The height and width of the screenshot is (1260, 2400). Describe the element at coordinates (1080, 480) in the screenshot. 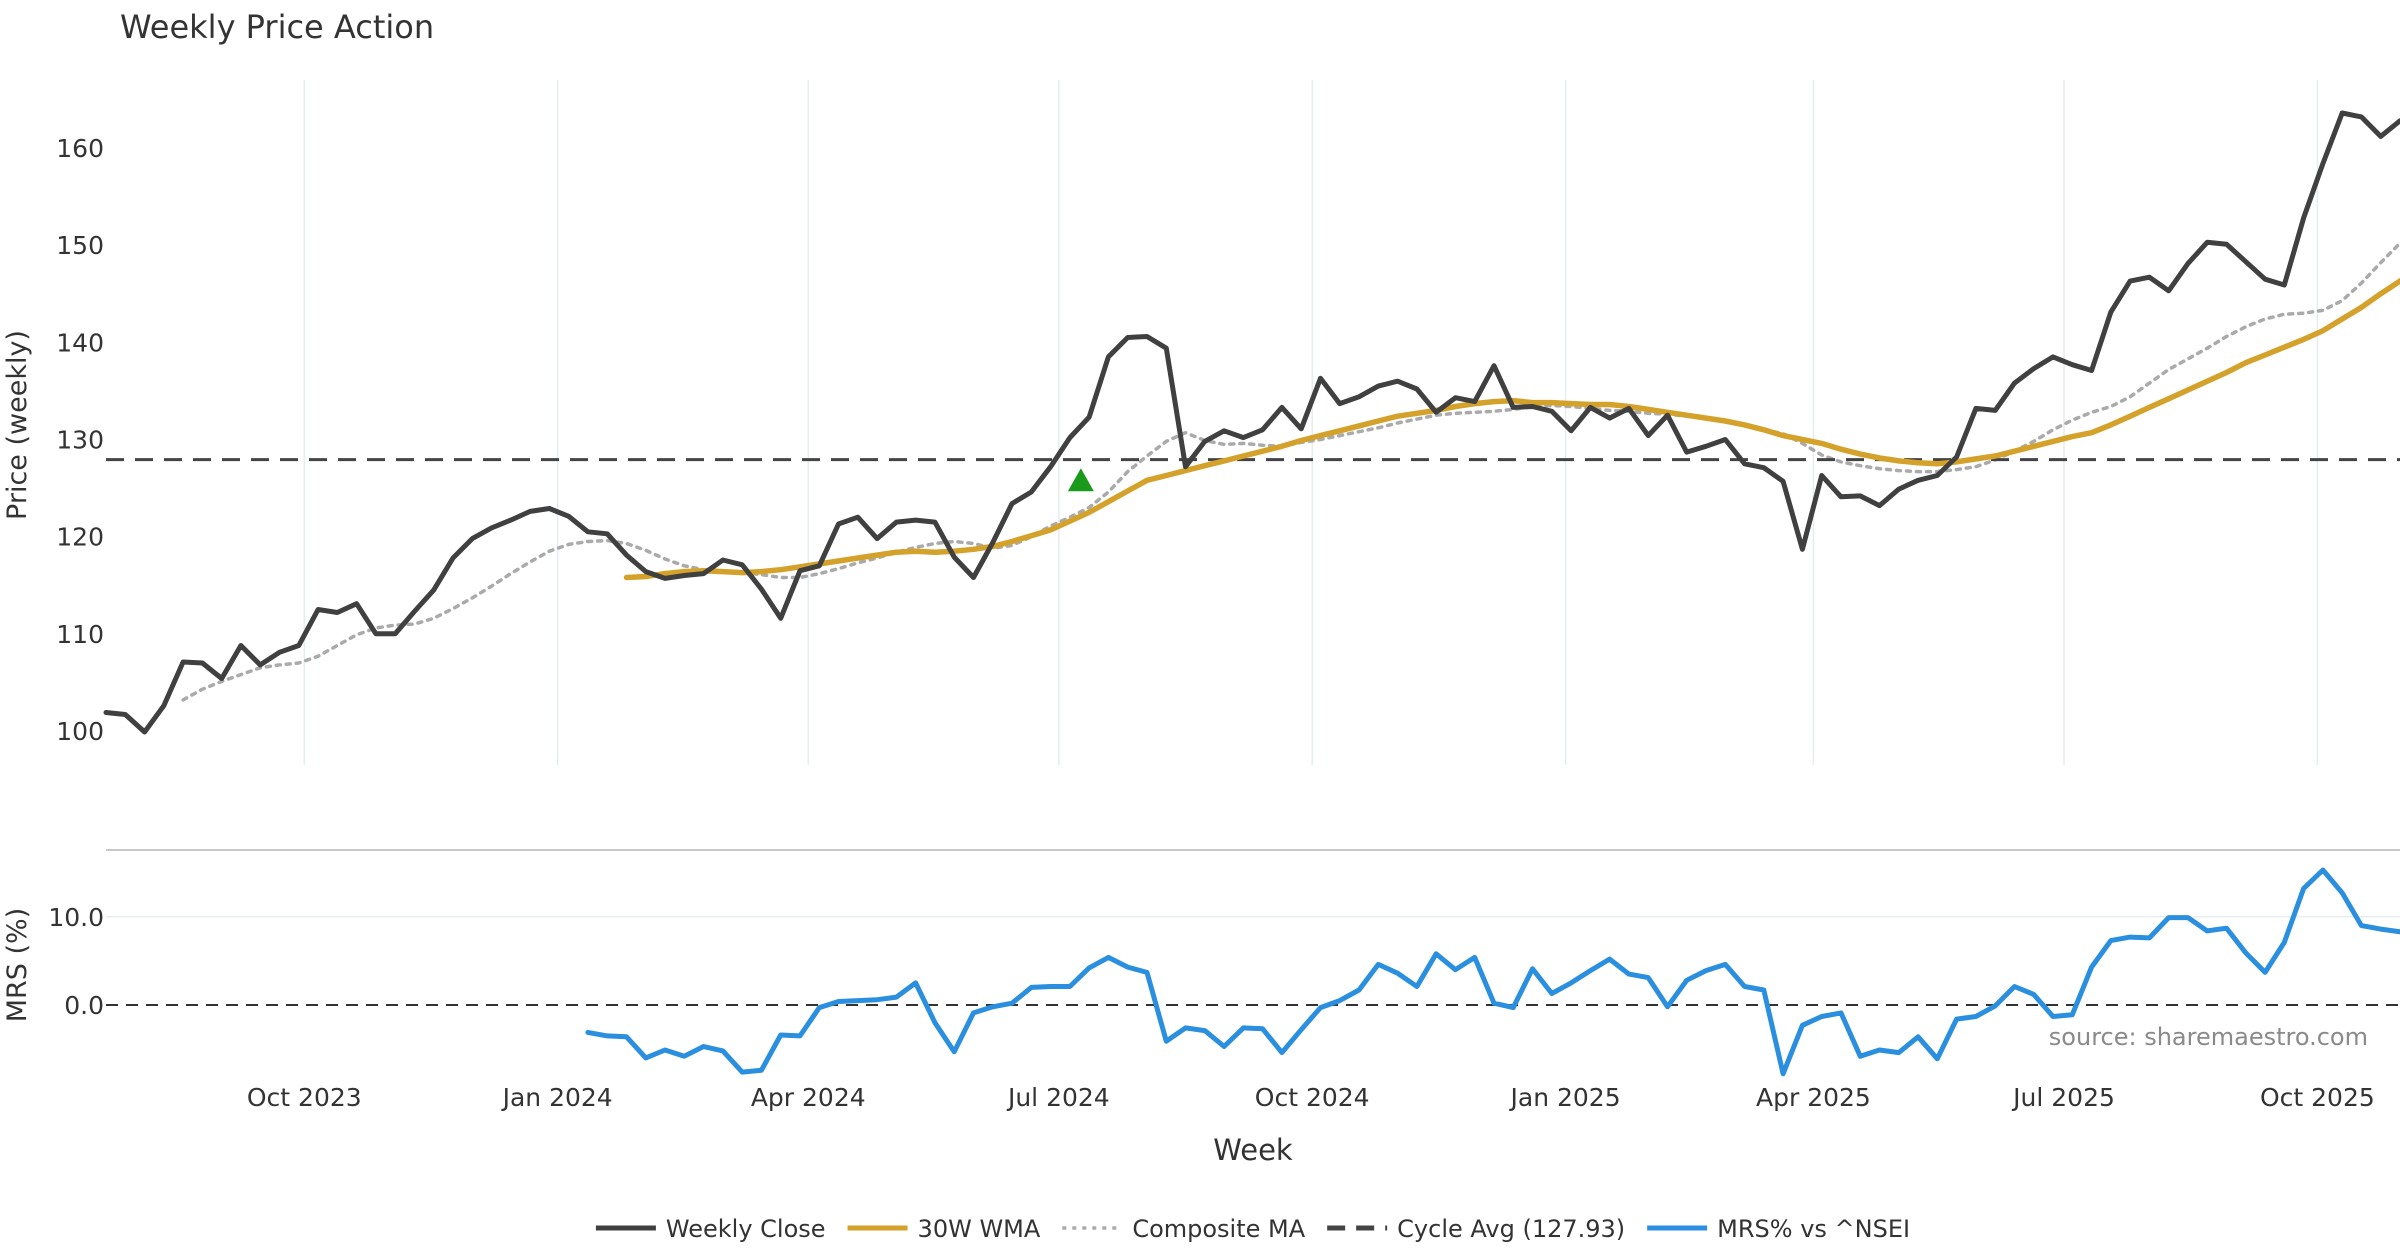

I see `buy-signal-marker` at that location.